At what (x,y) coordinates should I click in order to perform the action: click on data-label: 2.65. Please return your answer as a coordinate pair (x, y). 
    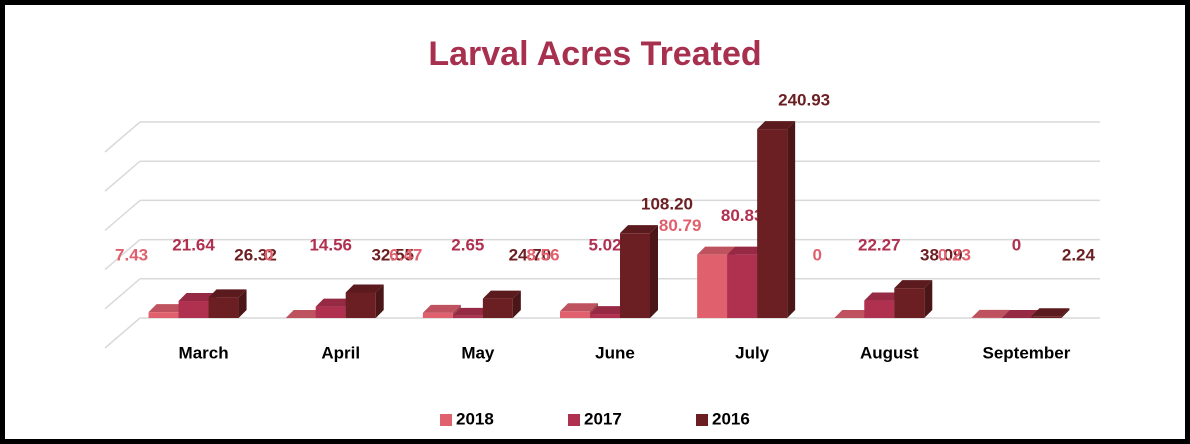
    Looking at the image, I should click on (467, 244).